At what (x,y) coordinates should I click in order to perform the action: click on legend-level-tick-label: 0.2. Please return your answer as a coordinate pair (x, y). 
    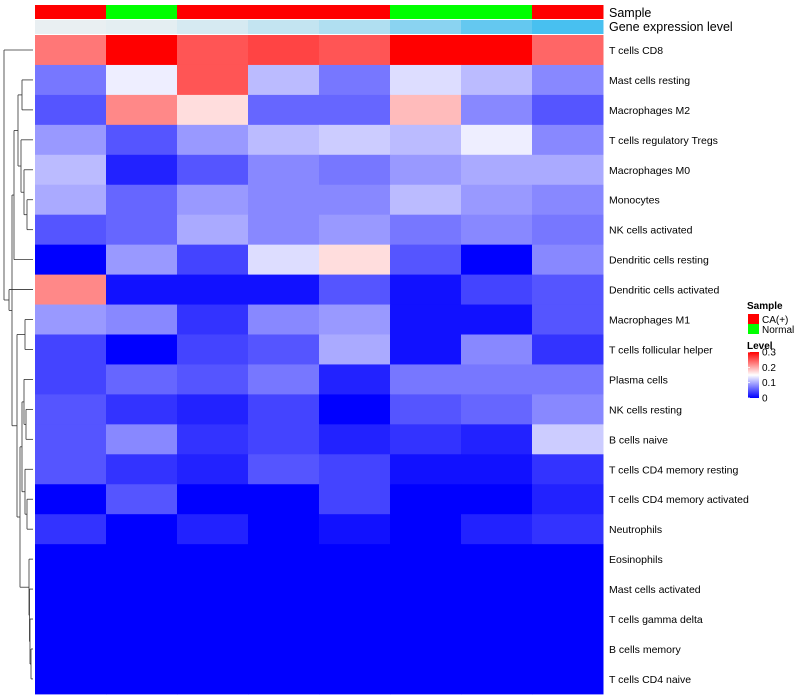
    Looking at the image, I should click on (769, 368).